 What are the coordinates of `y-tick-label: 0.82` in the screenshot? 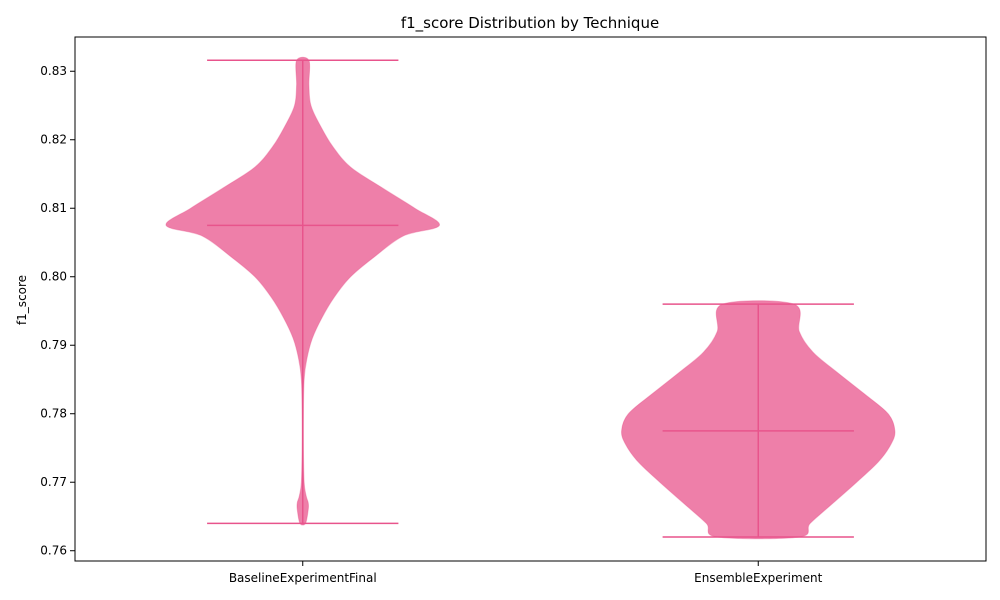 It's located at (53, 140).